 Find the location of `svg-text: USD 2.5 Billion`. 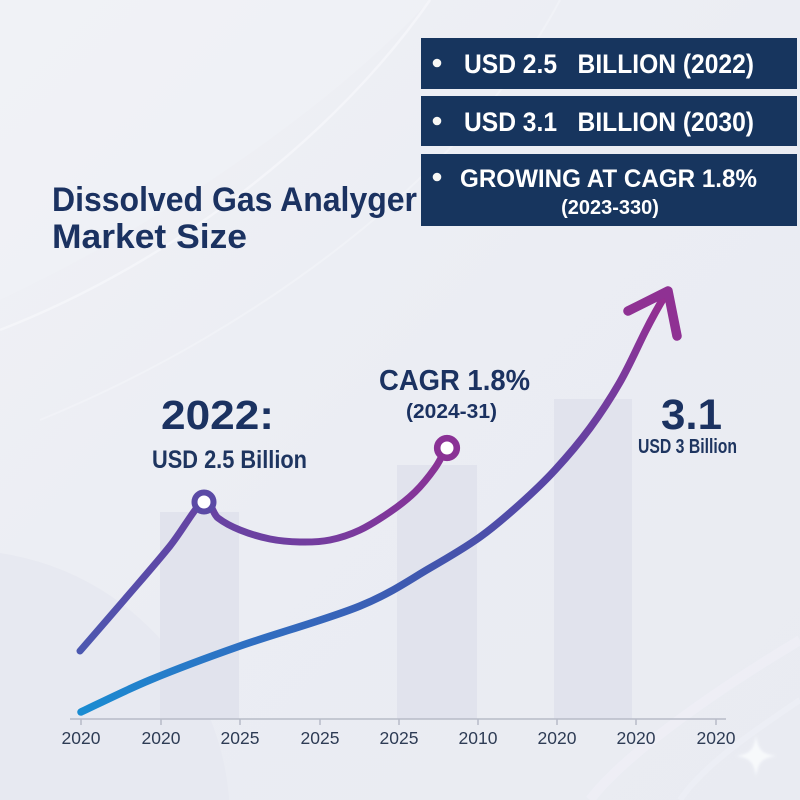

svg-text: USD 2.5 Billion is located at coordinates (229, 460).